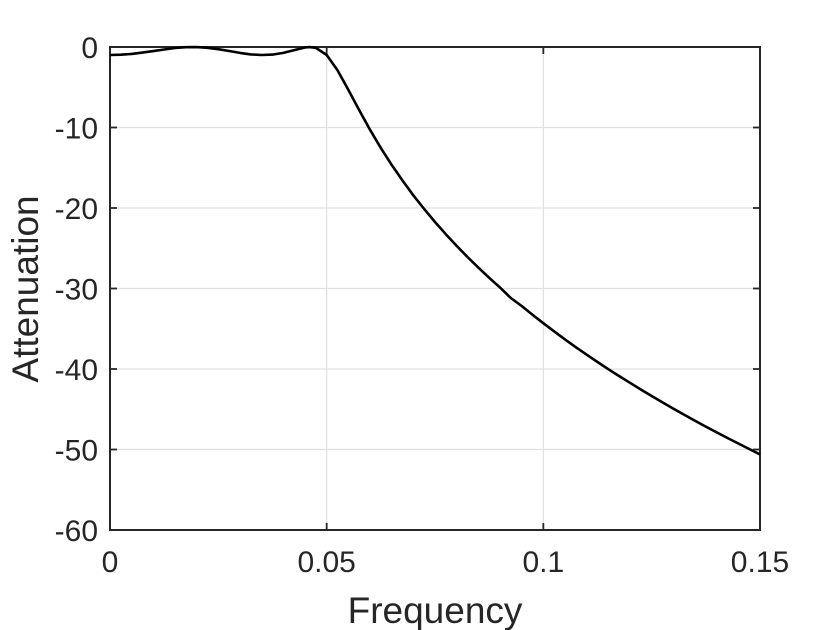  I want to click on y-tick-label: -50, so click(76, 451).